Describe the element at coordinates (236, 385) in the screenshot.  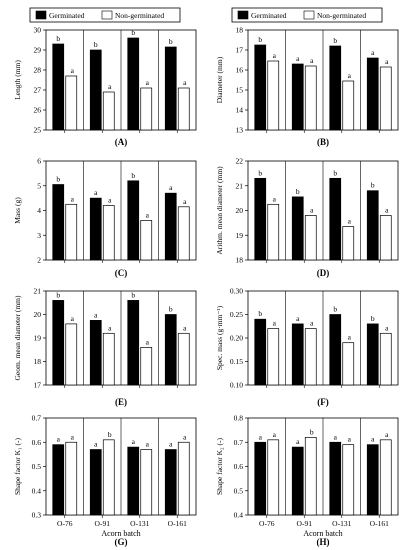
I see `y-tick-label: 0.10` at that location.